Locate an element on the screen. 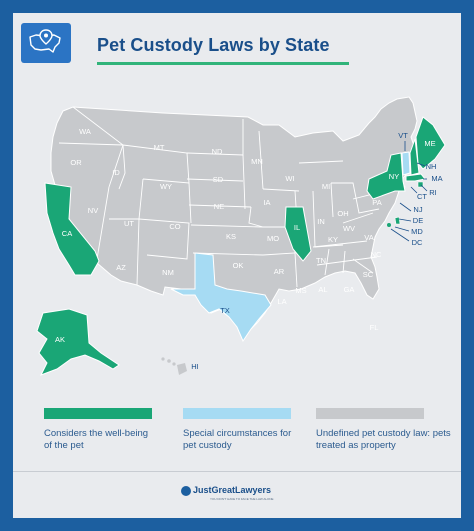  page-title: Pet Custody Laws by State is located at coordinates (213, 45).